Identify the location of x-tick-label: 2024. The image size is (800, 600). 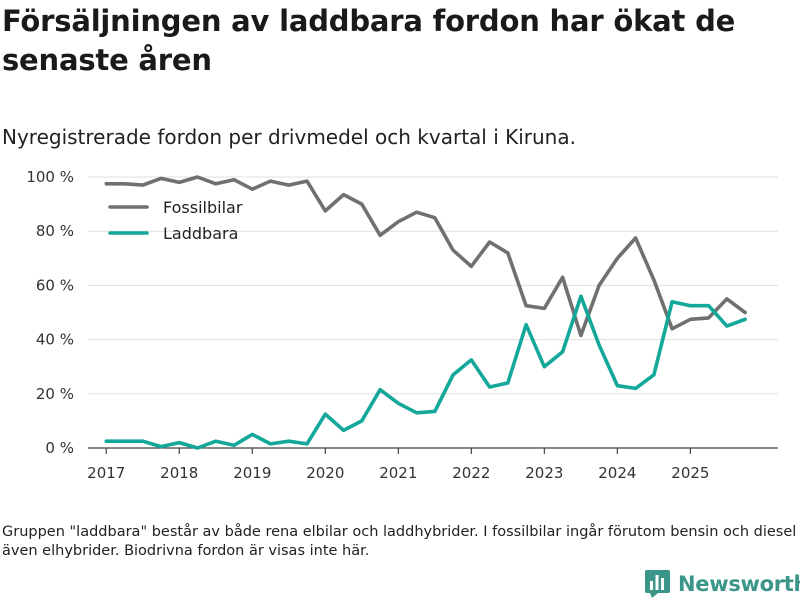
(617, 472).